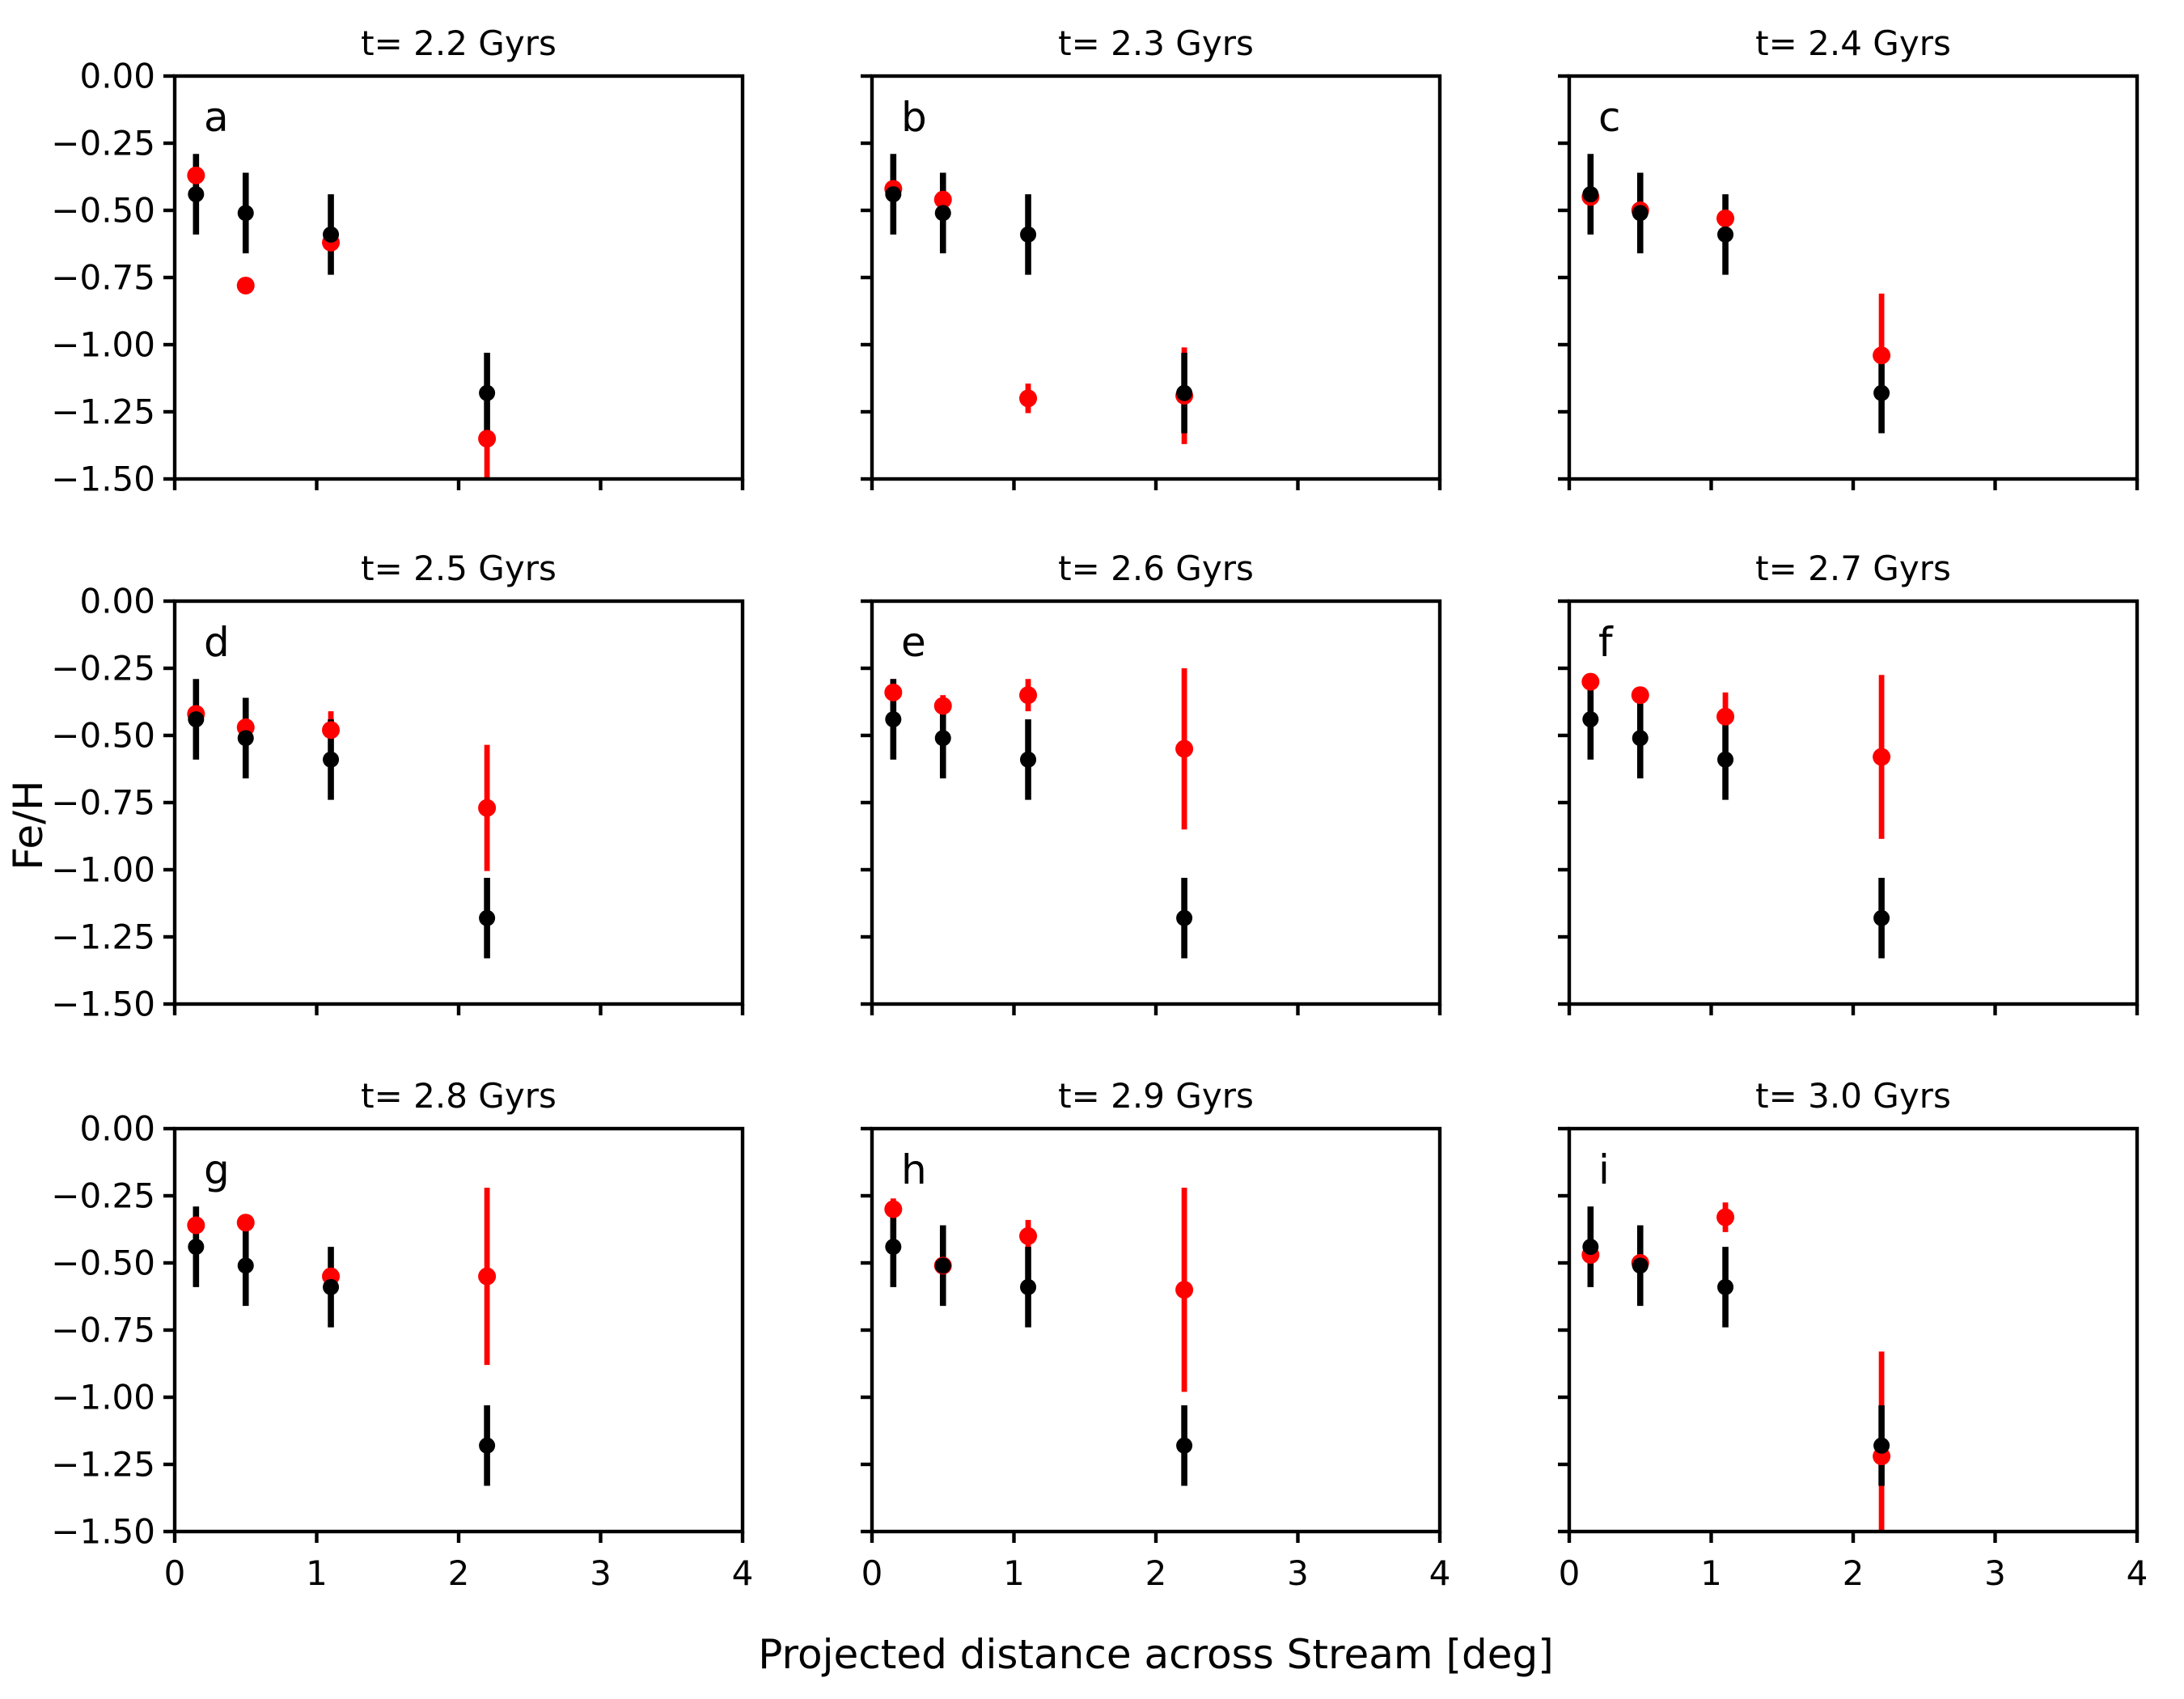 The width and height of the screenshot is (2184, 1699). Describe the element at coordinates (1155, 1654) in the screenshot. I see `x-axis-label: Projected distance across Stream [deg]` at that location.